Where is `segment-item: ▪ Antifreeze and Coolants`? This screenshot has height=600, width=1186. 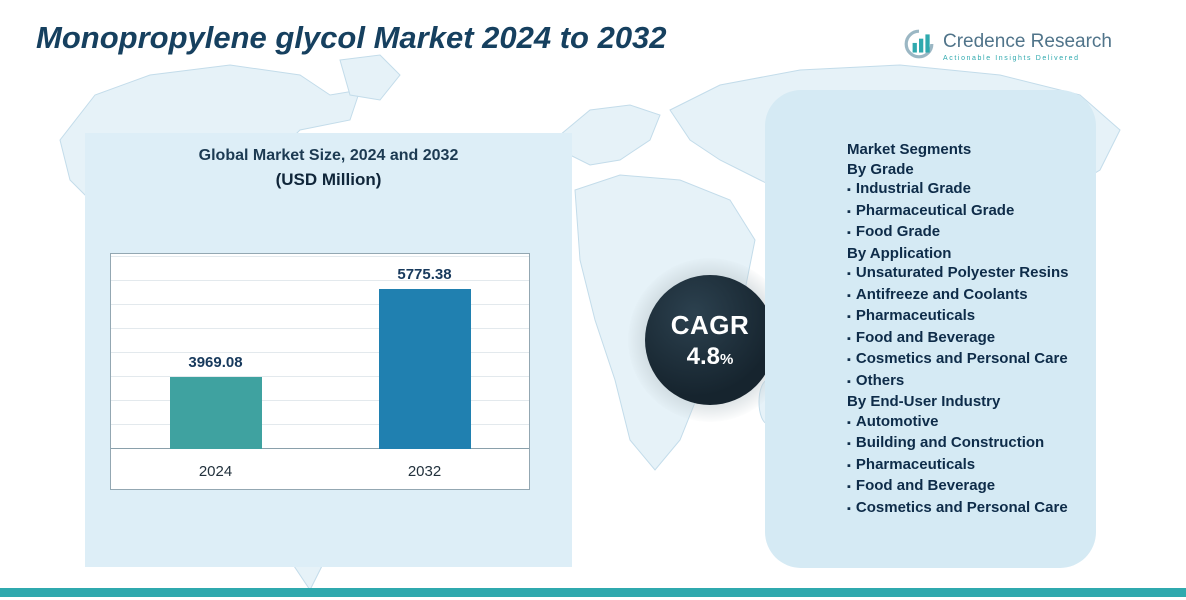
segment-item: ▪ Antifreeze and Coolants is located at coordinates (963, 296).